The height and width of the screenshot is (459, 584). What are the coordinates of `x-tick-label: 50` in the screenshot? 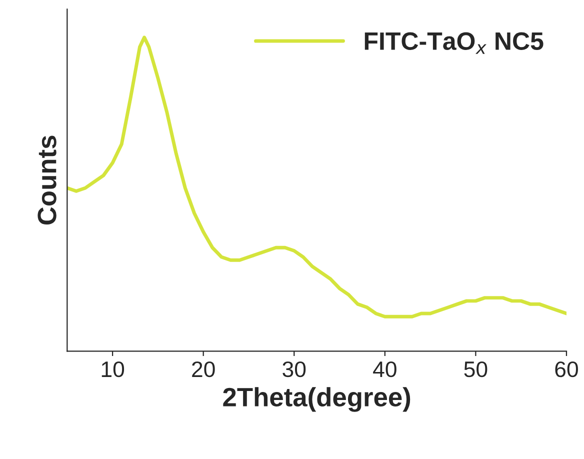 It's located at (476, 369).